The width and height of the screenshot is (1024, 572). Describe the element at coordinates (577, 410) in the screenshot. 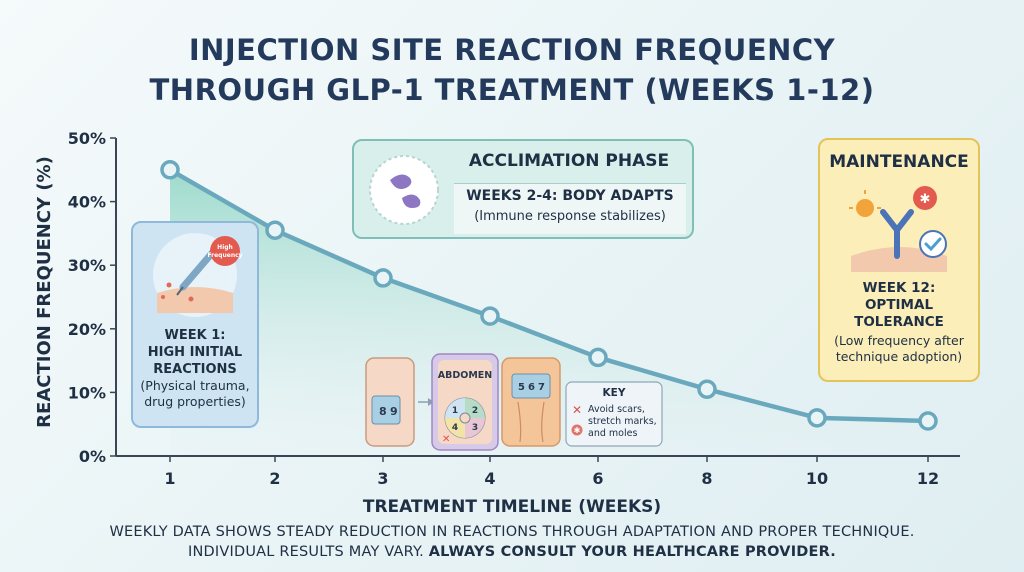

I see `x-mark-icon: ✕` at that location.